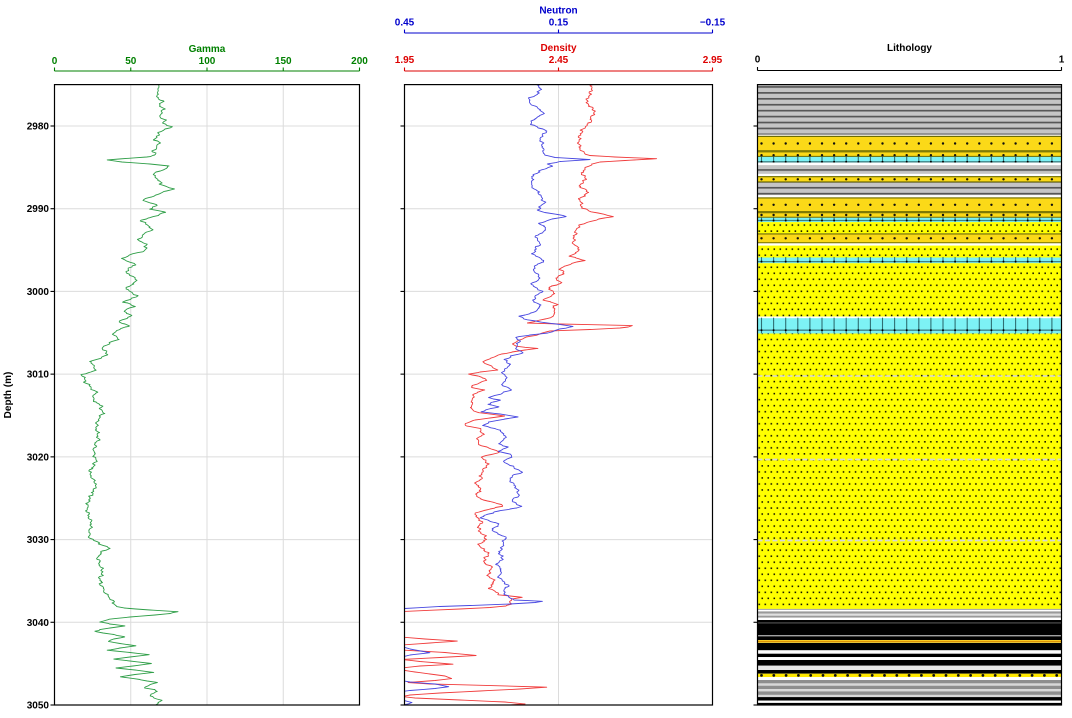  What do you see at coordinates (38, 375) in the screenshot?
I see `svg-text: 3010` at bounding box center [38, 375].